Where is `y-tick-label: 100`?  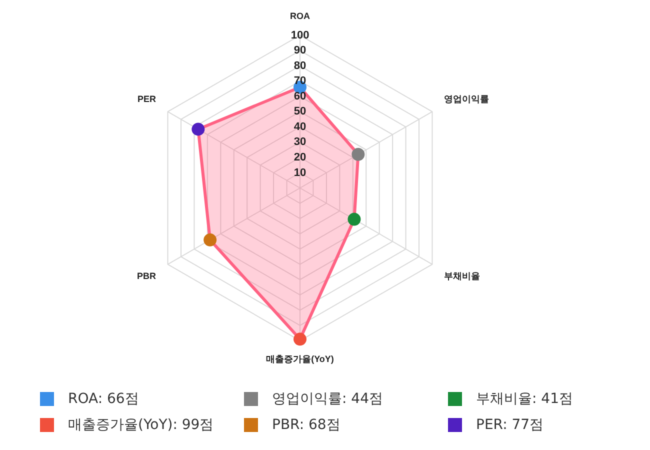 y-tick-label: 100 is located at coordinates (300, 35).